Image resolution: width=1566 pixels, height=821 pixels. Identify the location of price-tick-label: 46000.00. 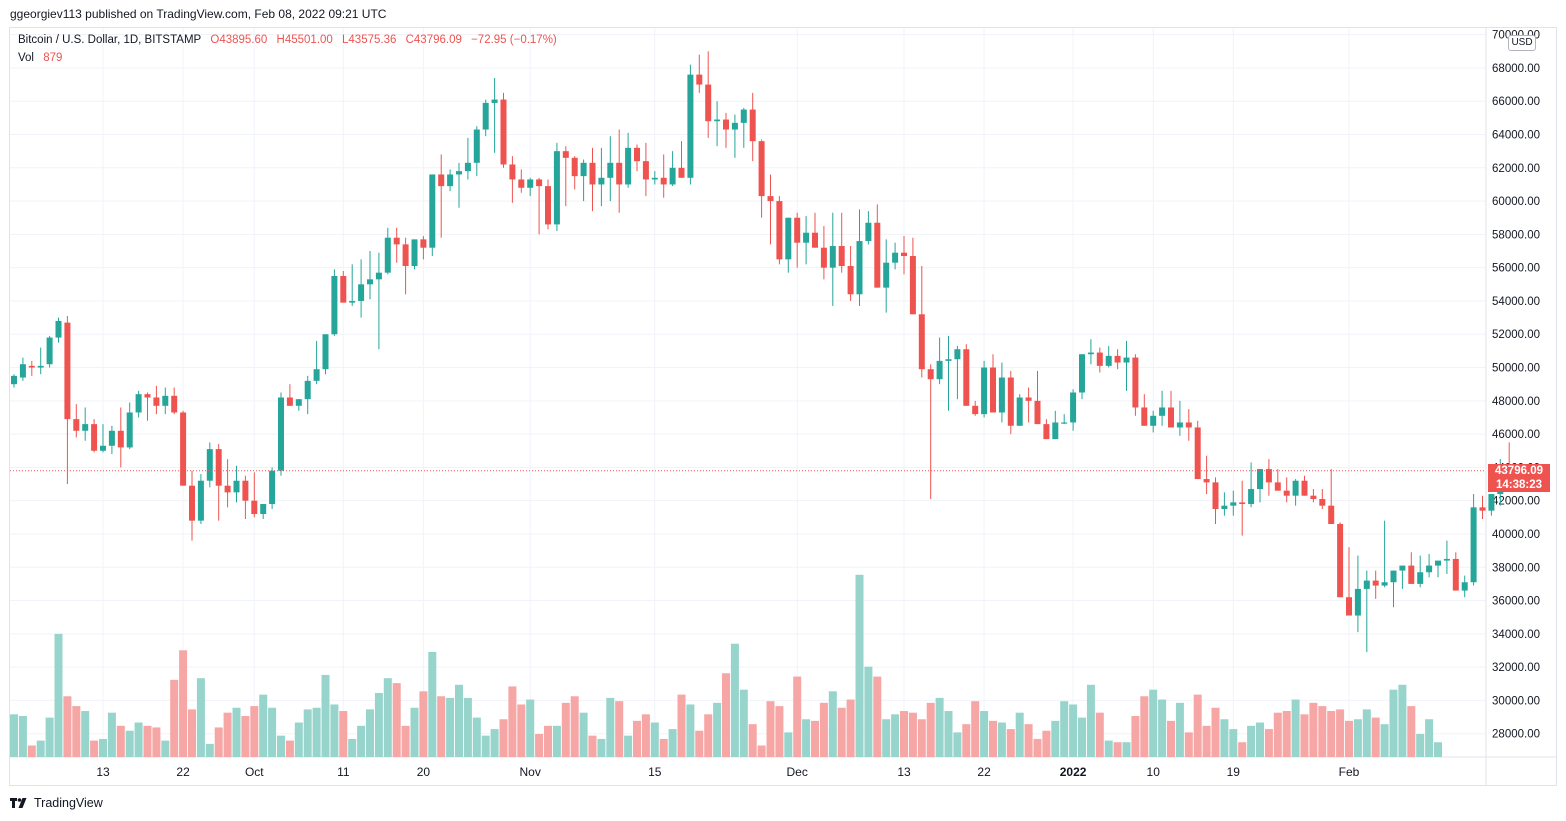
(1516, 435).